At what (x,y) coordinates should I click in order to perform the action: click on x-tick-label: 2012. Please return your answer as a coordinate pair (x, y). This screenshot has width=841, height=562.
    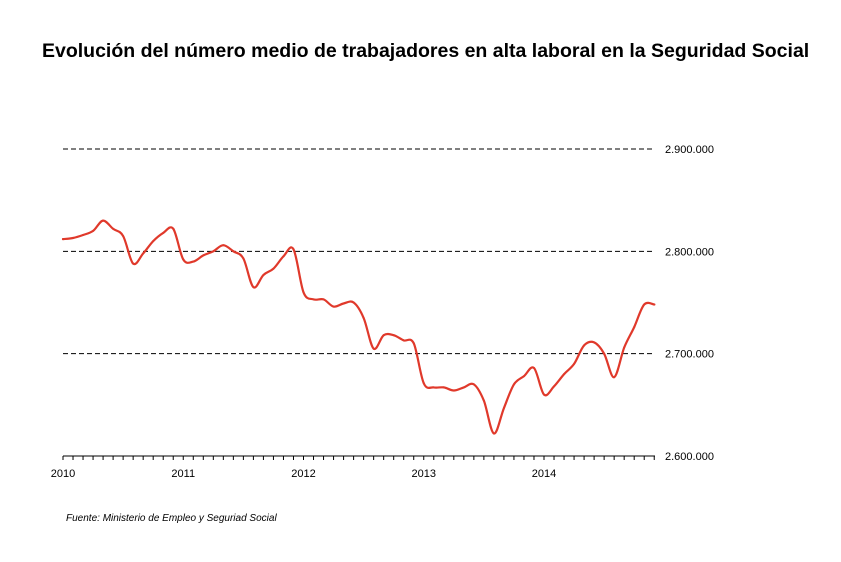
    Looking at the image, I should click on (303, 474).